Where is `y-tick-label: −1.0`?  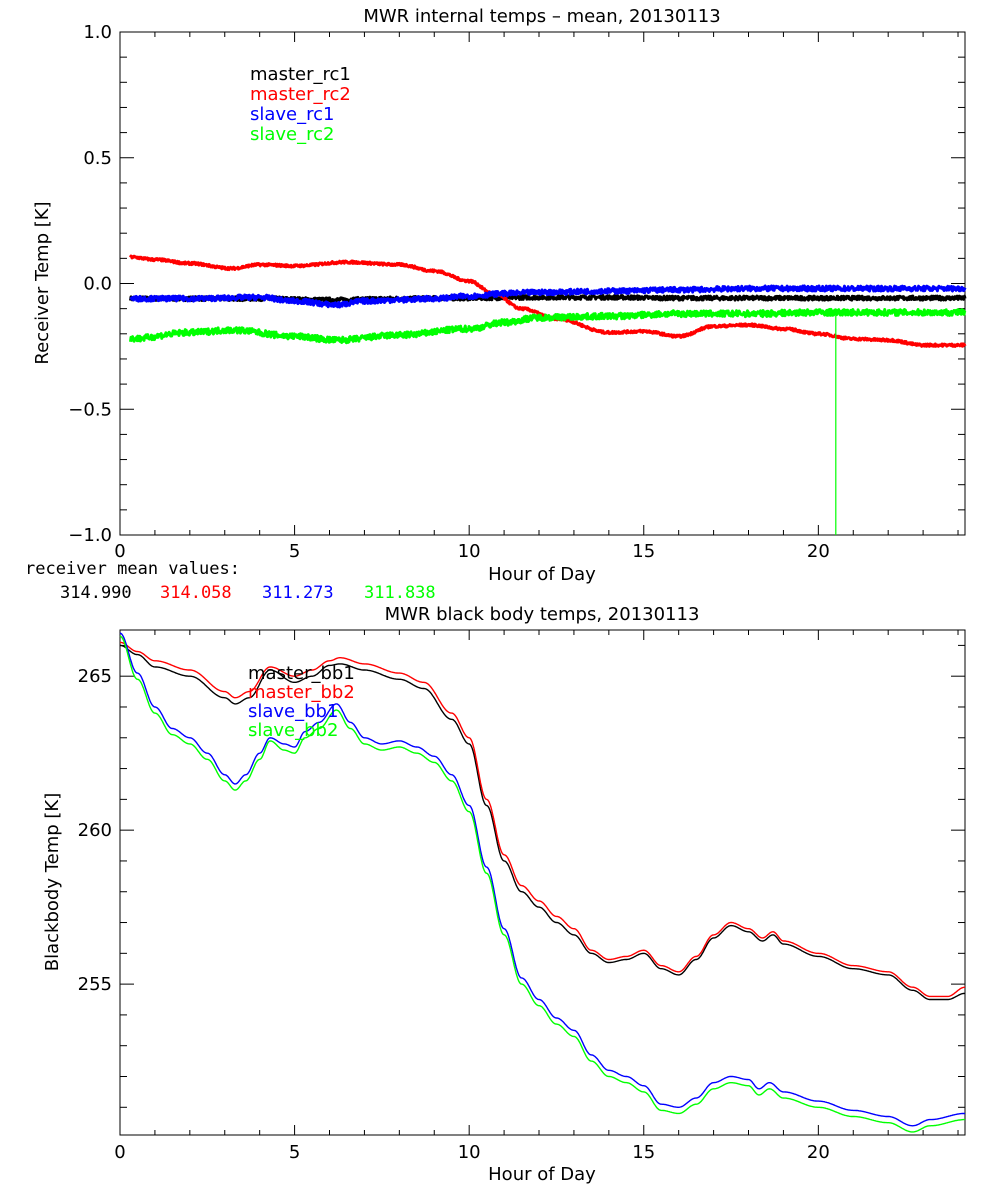
y-tick-label: −1.0 is located at coordinates (90, 535).